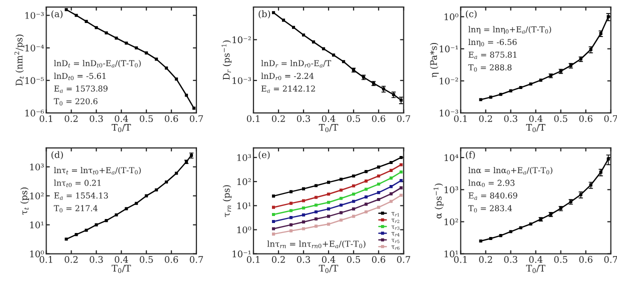  I want to click on annotation: E$_{a}$ = 2142.12, so click(288, 89).